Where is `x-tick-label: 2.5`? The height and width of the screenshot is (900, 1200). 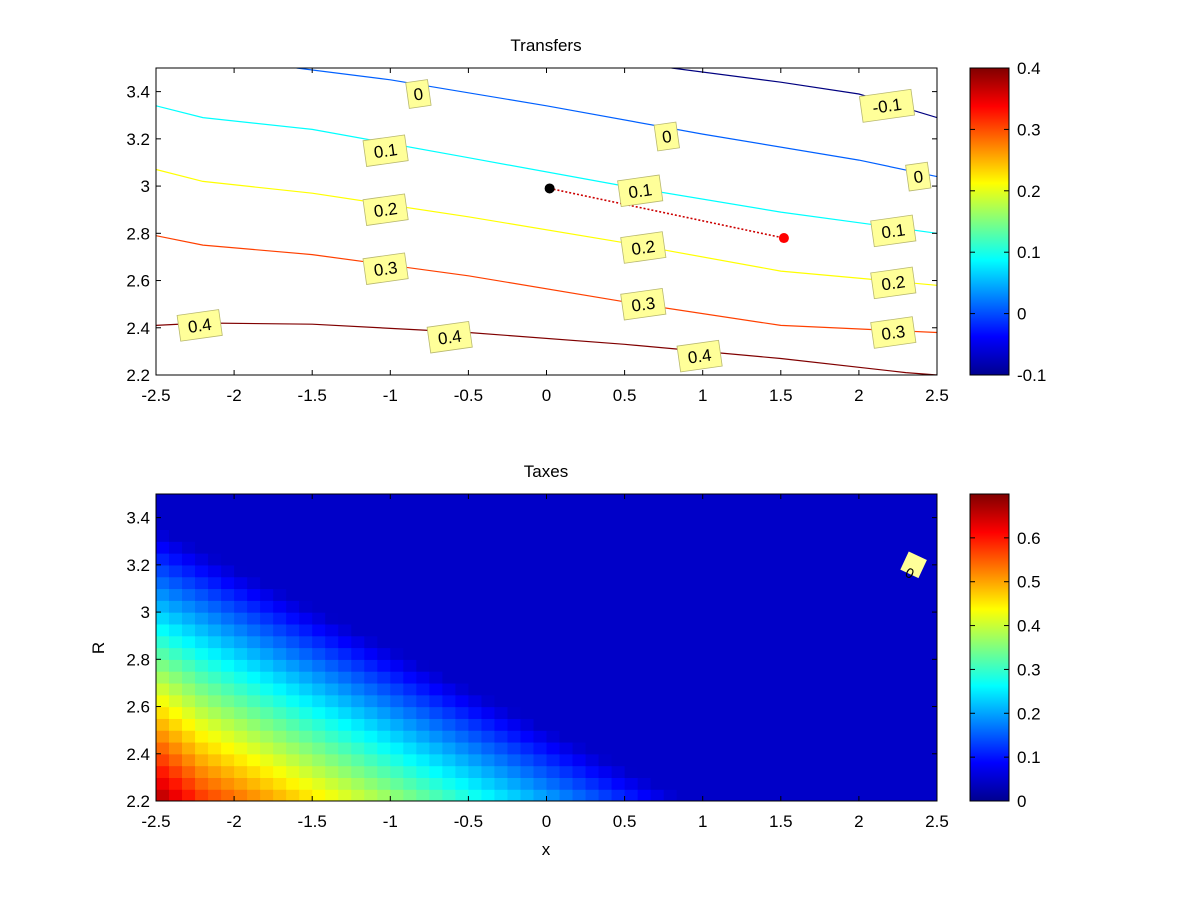
x-tick-label: 2.5 is located at coordinates (937, 821).